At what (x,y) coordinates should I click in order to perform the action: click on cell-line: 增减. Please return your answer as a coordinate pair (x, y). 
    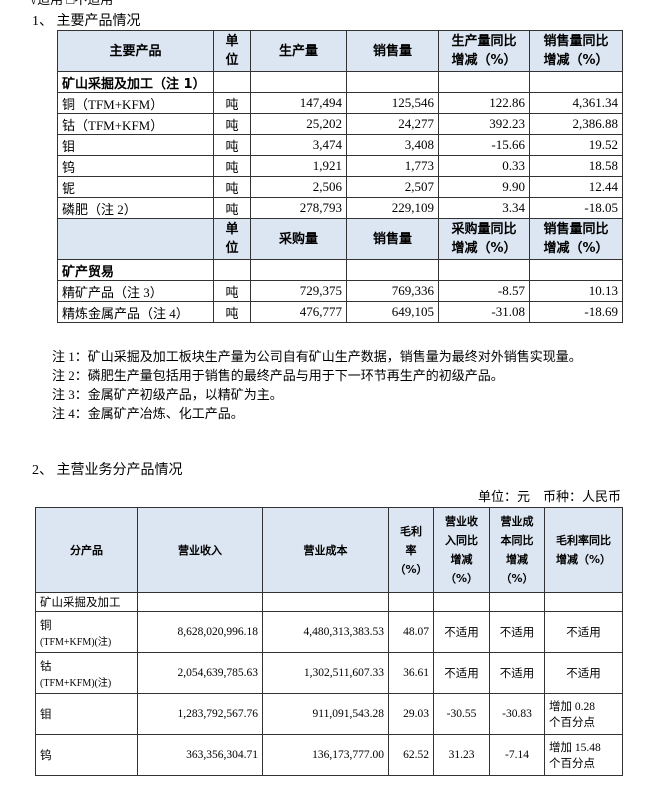
    Looking at the image, I should click on (517, 559).